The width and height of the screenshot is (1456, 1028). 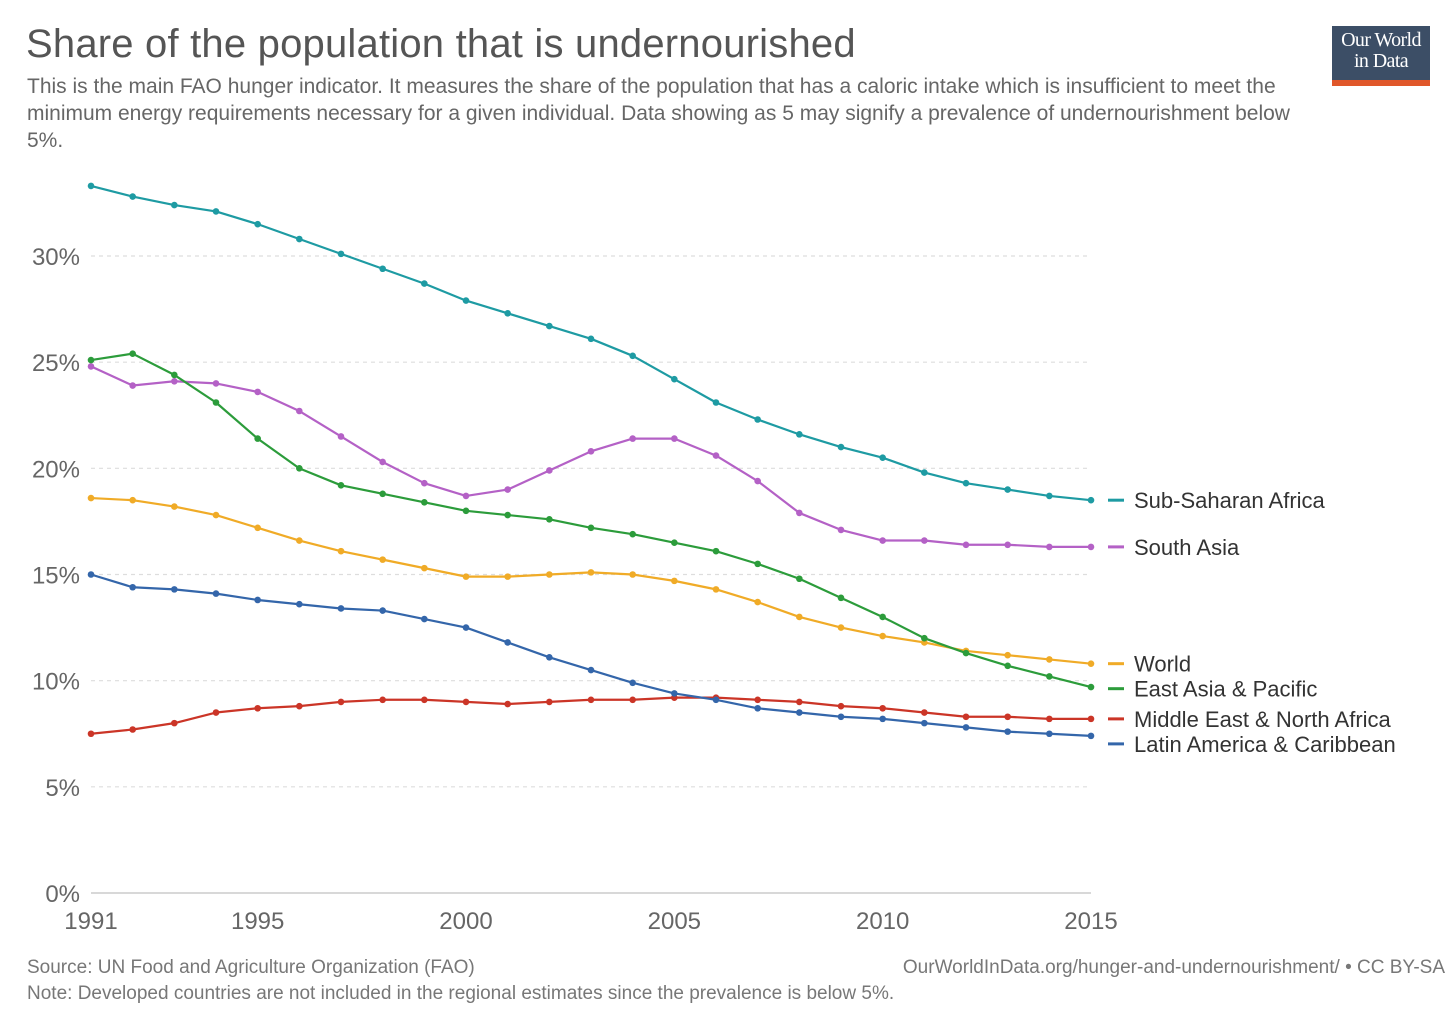 What do you see at coordinates (56, 682) in the screenshot?
I see `y-tick-label: 10%` at bounding box center [56, 682].